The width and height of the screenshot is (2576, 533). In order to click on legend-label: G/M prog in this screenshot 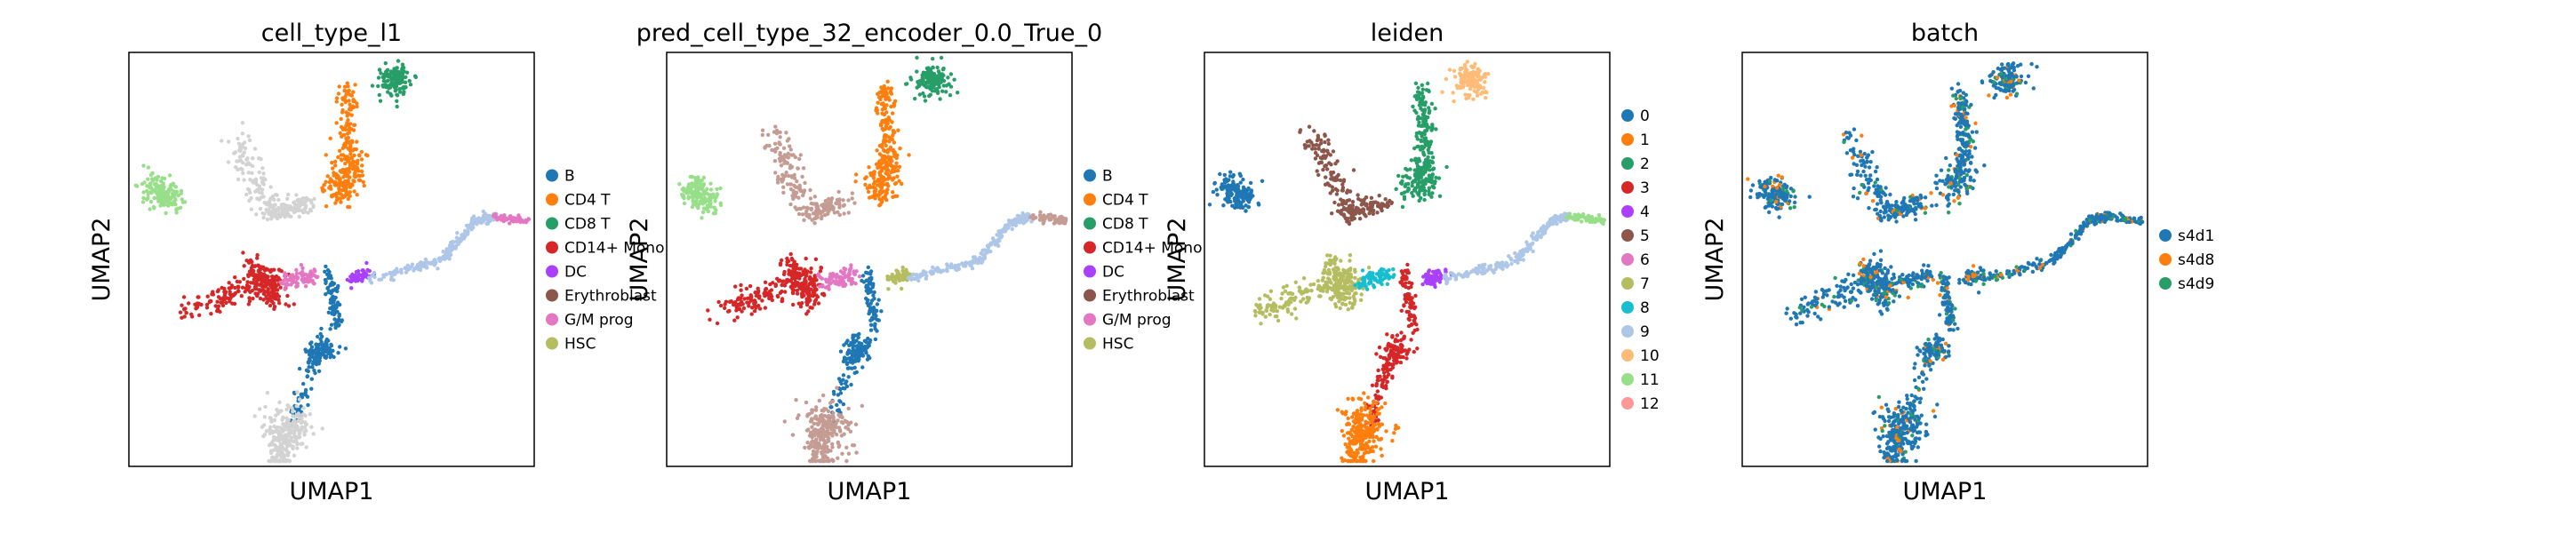, I will do `click(599, 321)`.